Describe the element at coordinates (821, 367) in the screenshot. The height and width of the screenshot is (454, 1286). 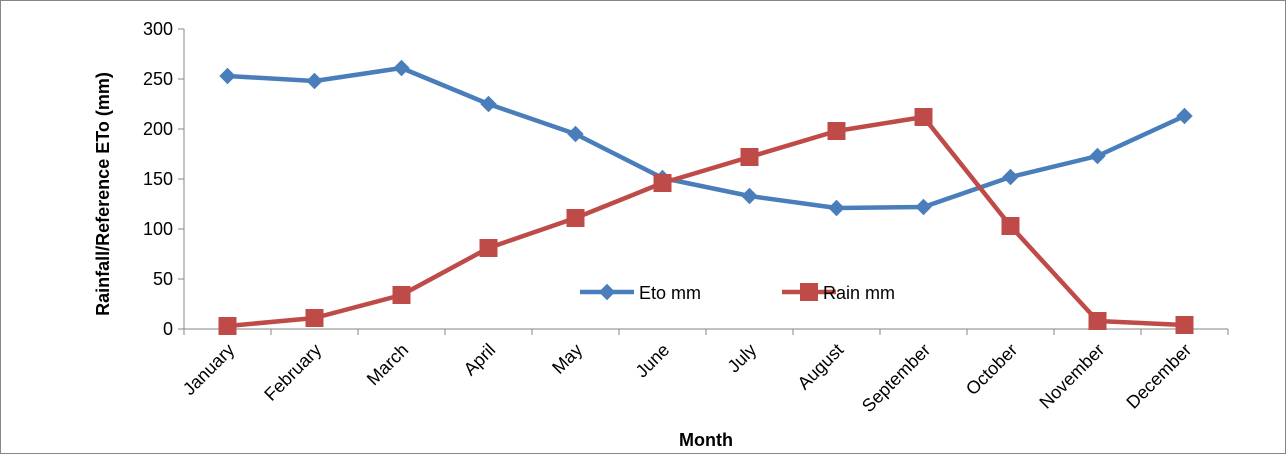
I see `x-tick-label: August` at that location.